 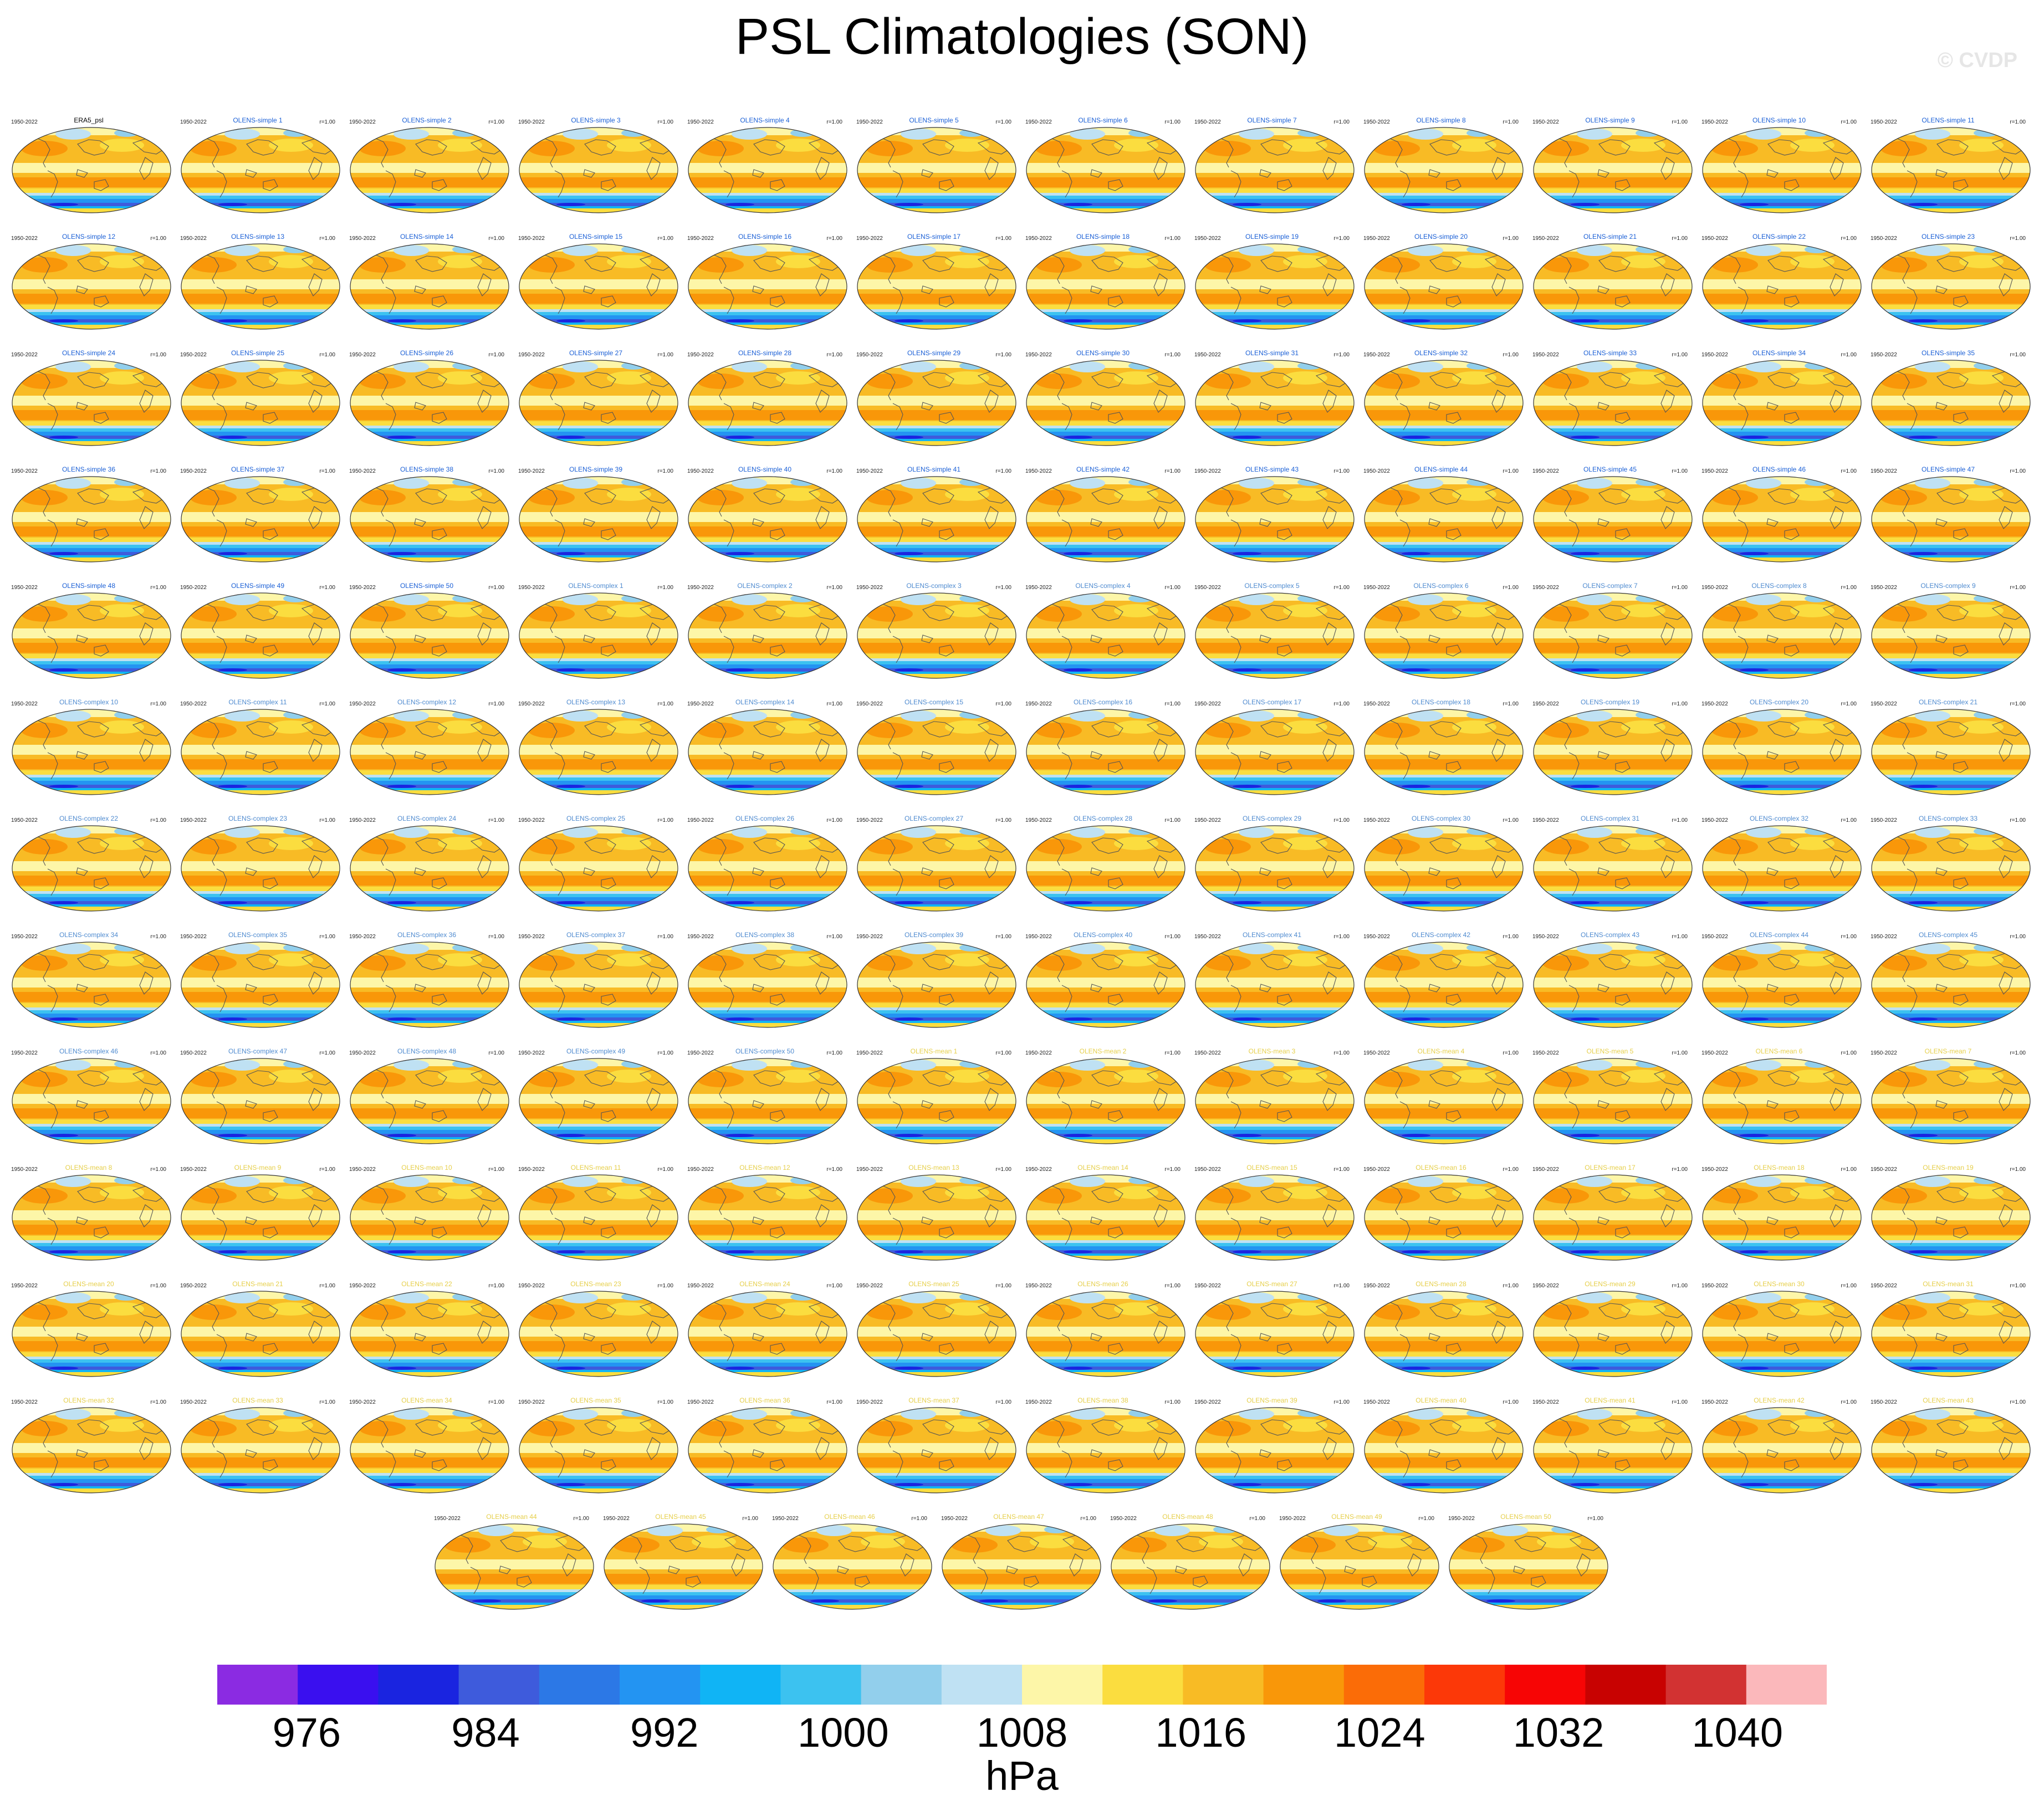 What do you see at coordinates (427, 120) in the screenshot?
I see `panel-title: OLENS-simple 2` at bounding box center [427, 120].